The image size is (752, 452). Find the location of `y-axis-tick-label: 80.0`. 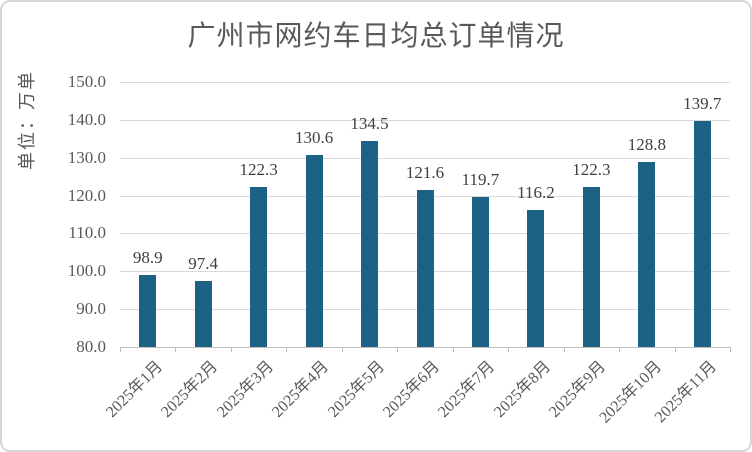

y-axis-tick-label: 80.0 is located at coordinates (91, 346).